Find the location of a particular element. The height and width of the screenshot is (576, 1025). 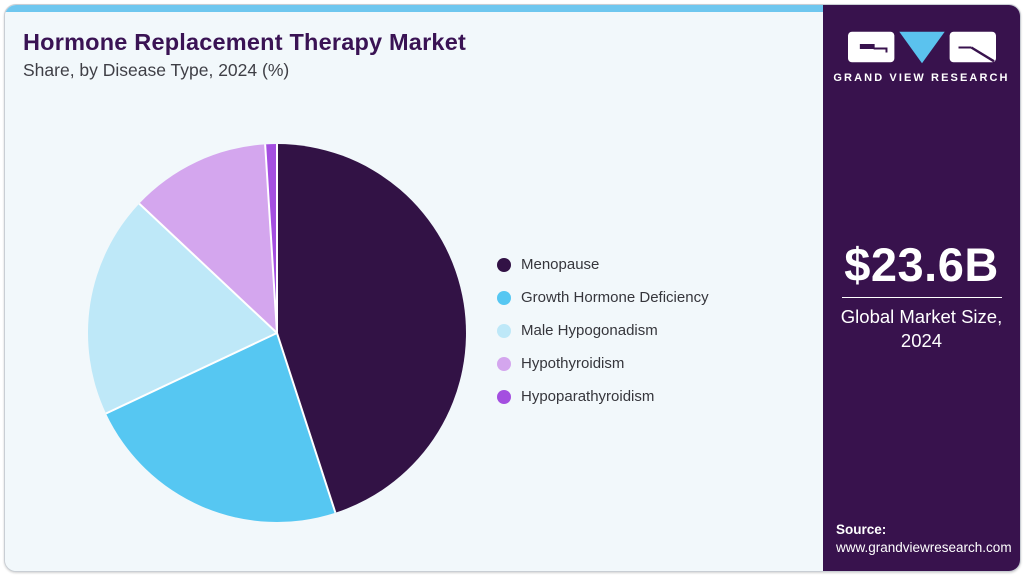

legend-item: Menopause is located at coordinates (603, 264).